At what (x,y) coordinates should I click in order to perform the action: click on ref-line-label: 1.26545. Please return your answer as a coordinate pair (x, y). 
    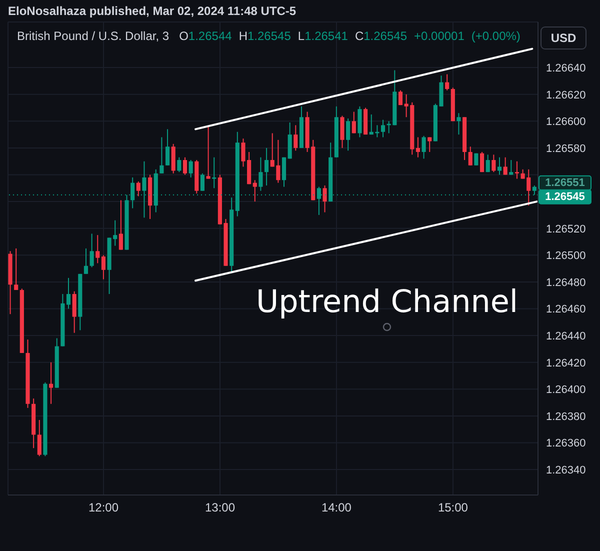
    Looking at the image, I should click on (565, 196).